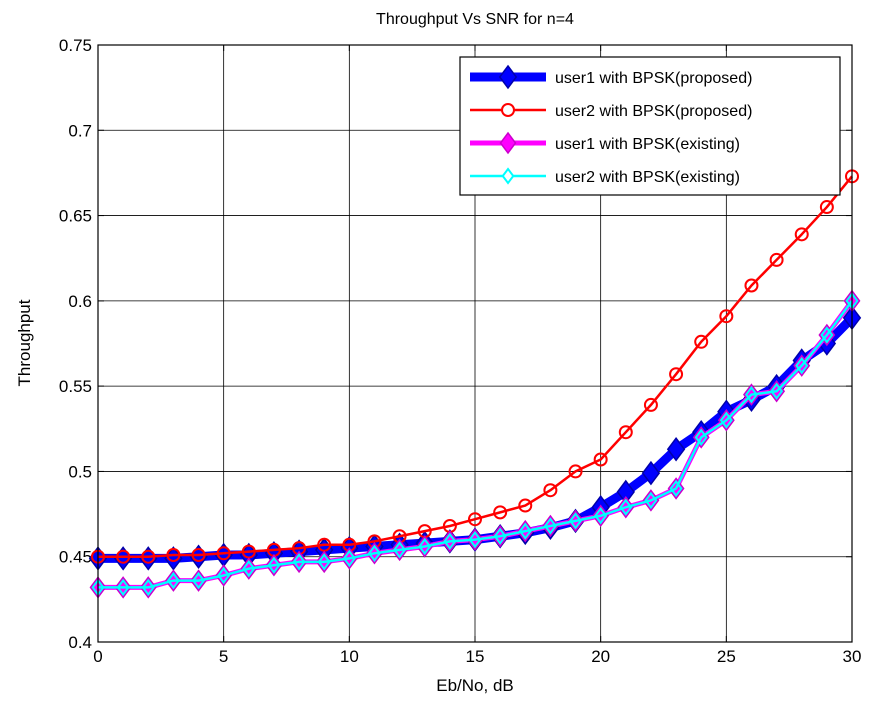  Describe the element at coordinates (75, 216) in the screenshot. I see `y-tick-label: 0.65` at that location.